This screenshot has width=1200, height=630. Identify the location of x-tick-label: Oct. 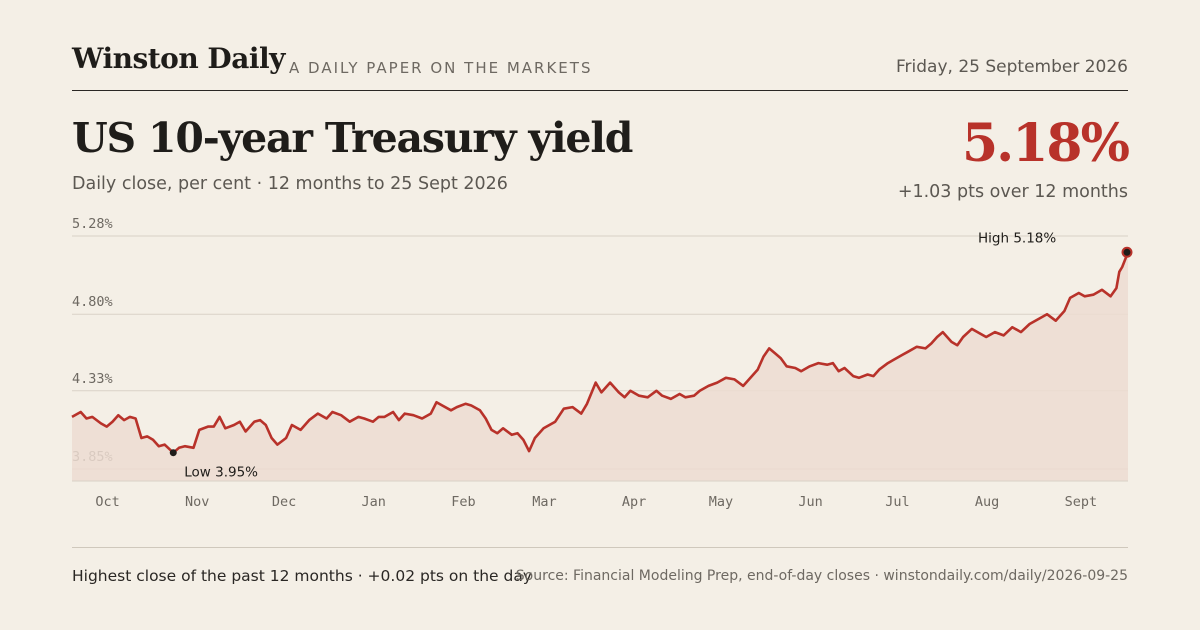
(107, 502).